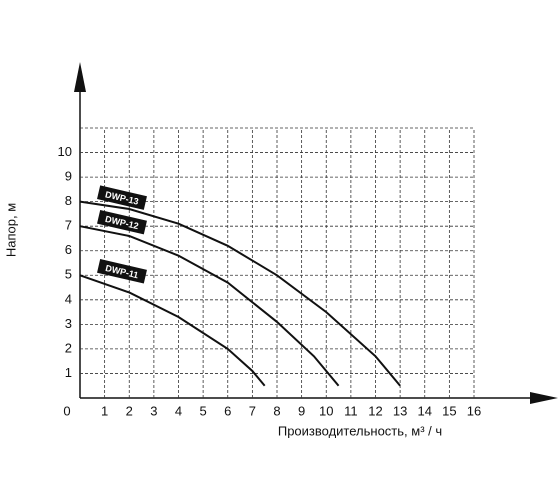  What do you see at coordinates (301, 410) in the screenshot?
I see `x-tick-label: 9` at bounding box center [301, 410].